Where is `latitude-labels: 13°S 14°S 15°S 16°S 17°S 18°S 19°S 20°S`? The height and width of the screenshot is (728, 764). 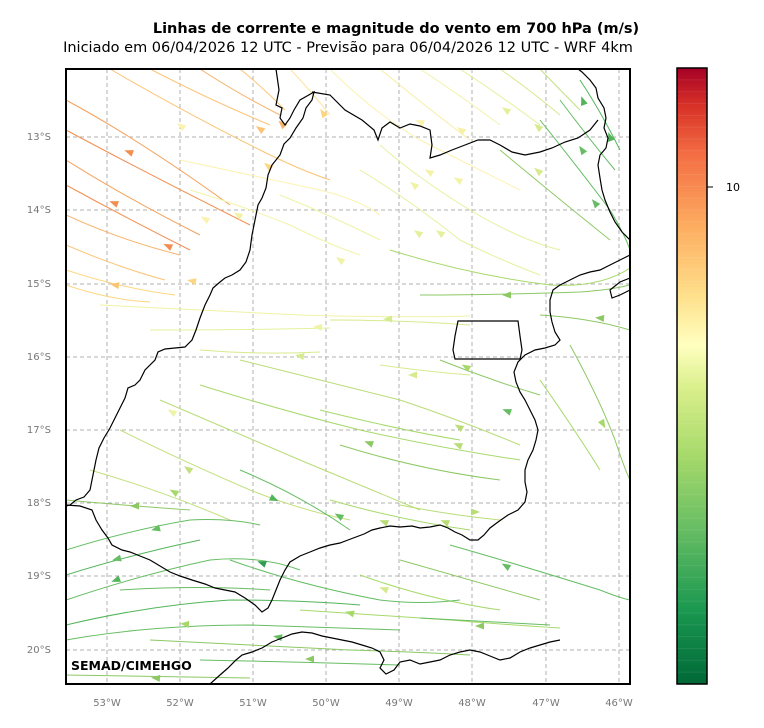
latitude-labels: 13°S 14°S 15°S 16°S 17°S 18°S 19°S 20°S is located at coordinates (39, 394).